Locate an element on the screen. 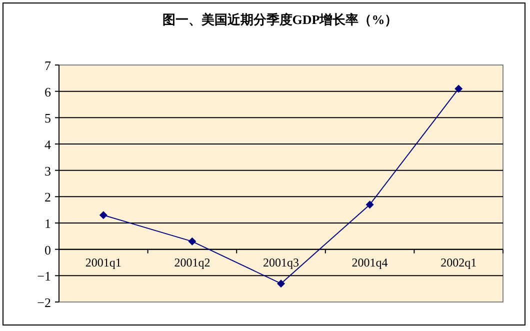  y-tick-label: 5 is located at coordinates (47, 118).